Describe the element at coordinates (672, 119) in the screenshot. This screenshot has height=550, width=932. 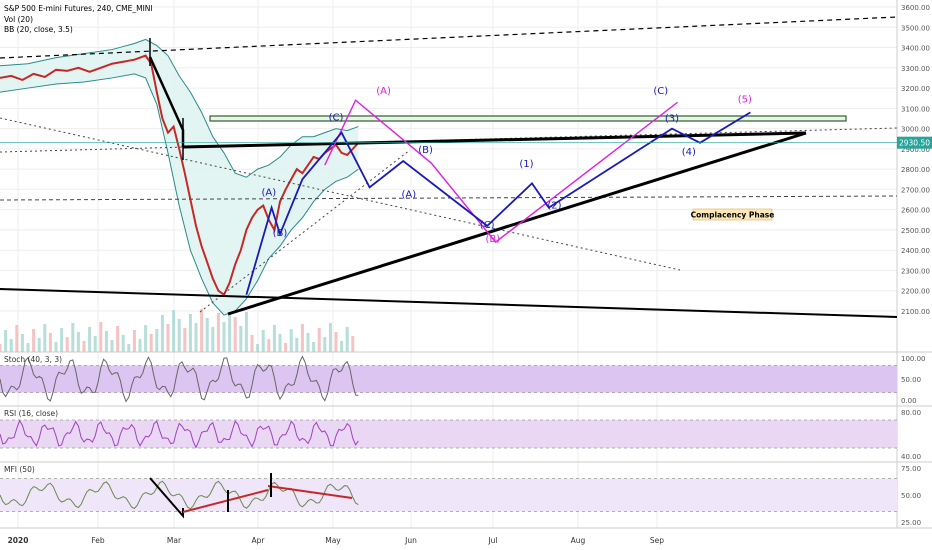
I see `wave-label: (3)` at that location.